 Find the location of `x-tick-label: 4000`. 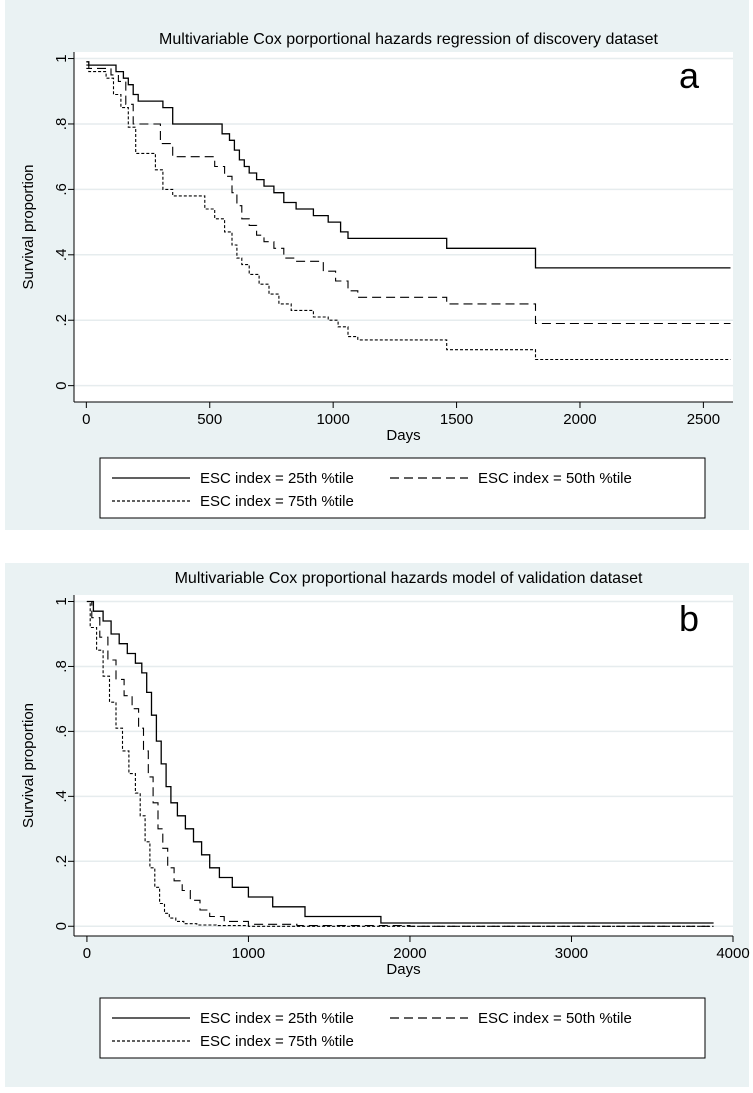

x-tick-label: 4000 is located at coordinates (732, 953).